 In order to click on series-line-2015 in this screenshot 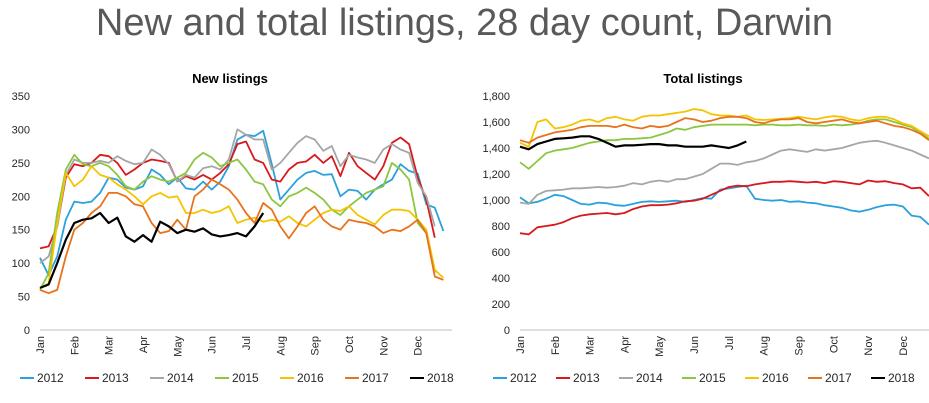, I will do `click(237, 221)`.